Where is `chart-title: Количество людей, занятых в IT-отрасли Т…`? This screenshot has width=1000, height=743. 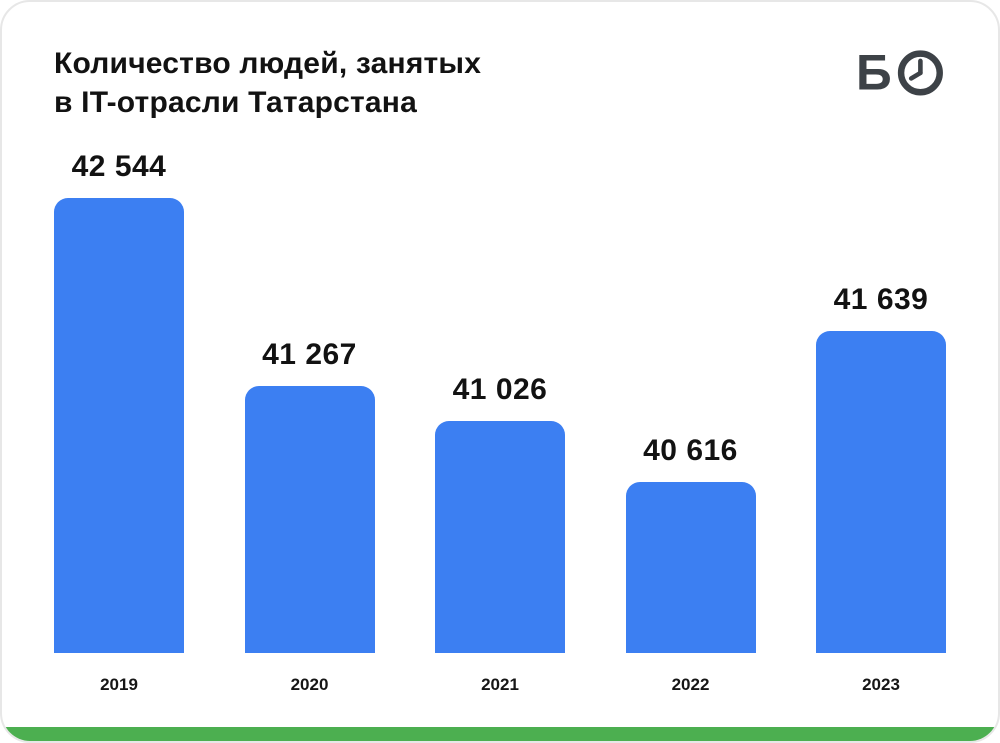 chart-title: Количество людей, занятых в IT-отрасли Т… is located at coordinates (267, 83).